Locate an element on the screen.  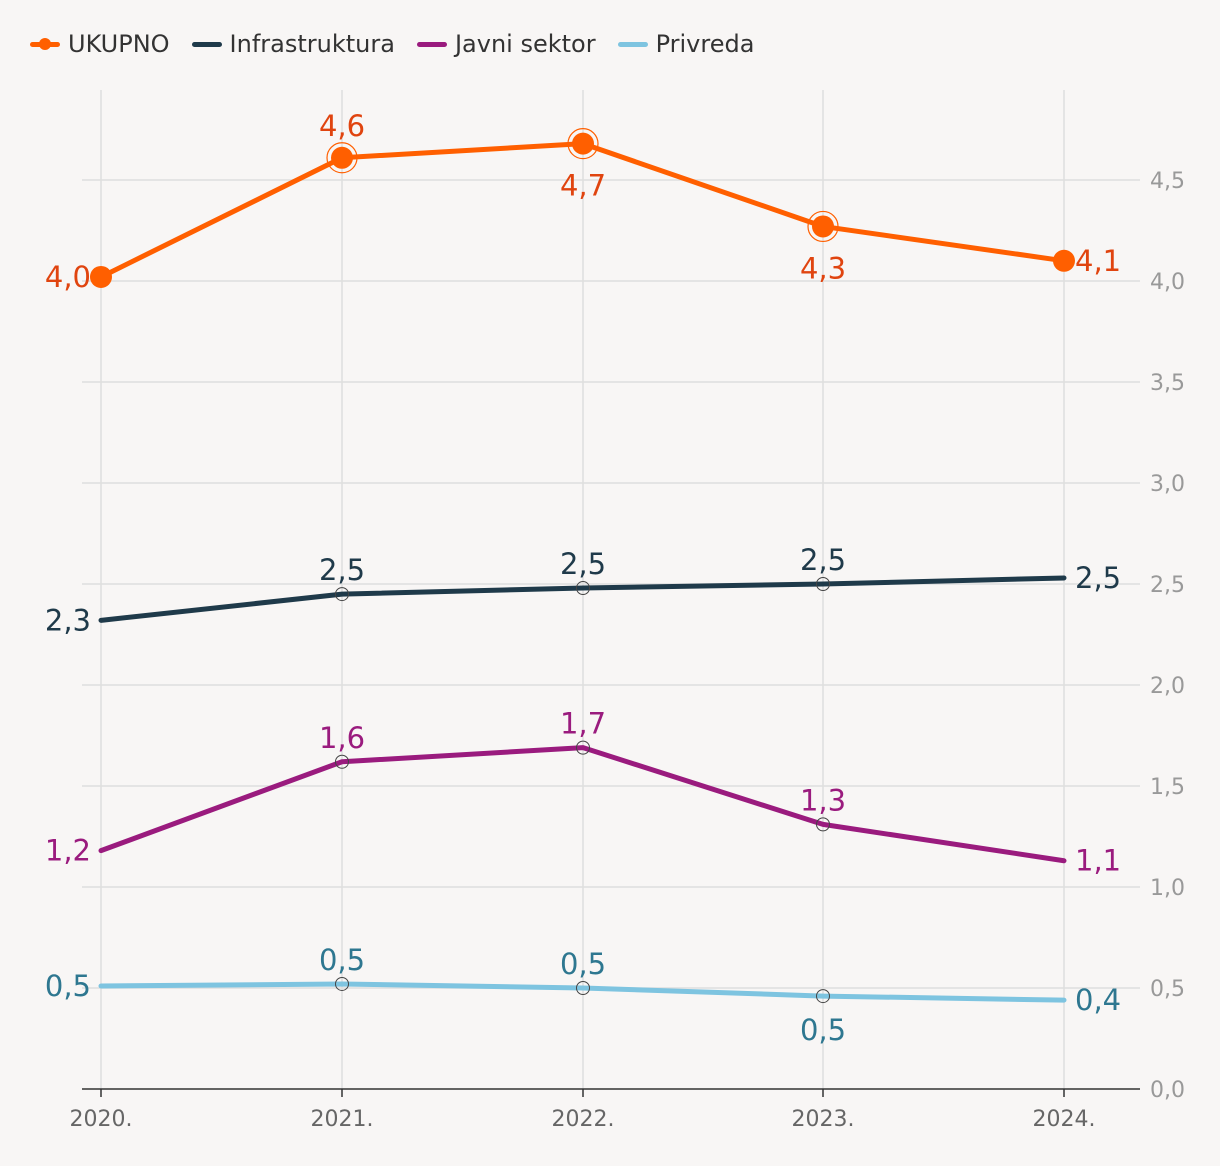
legend-item-privreda: Privreda is located at coordinates (686, 44).